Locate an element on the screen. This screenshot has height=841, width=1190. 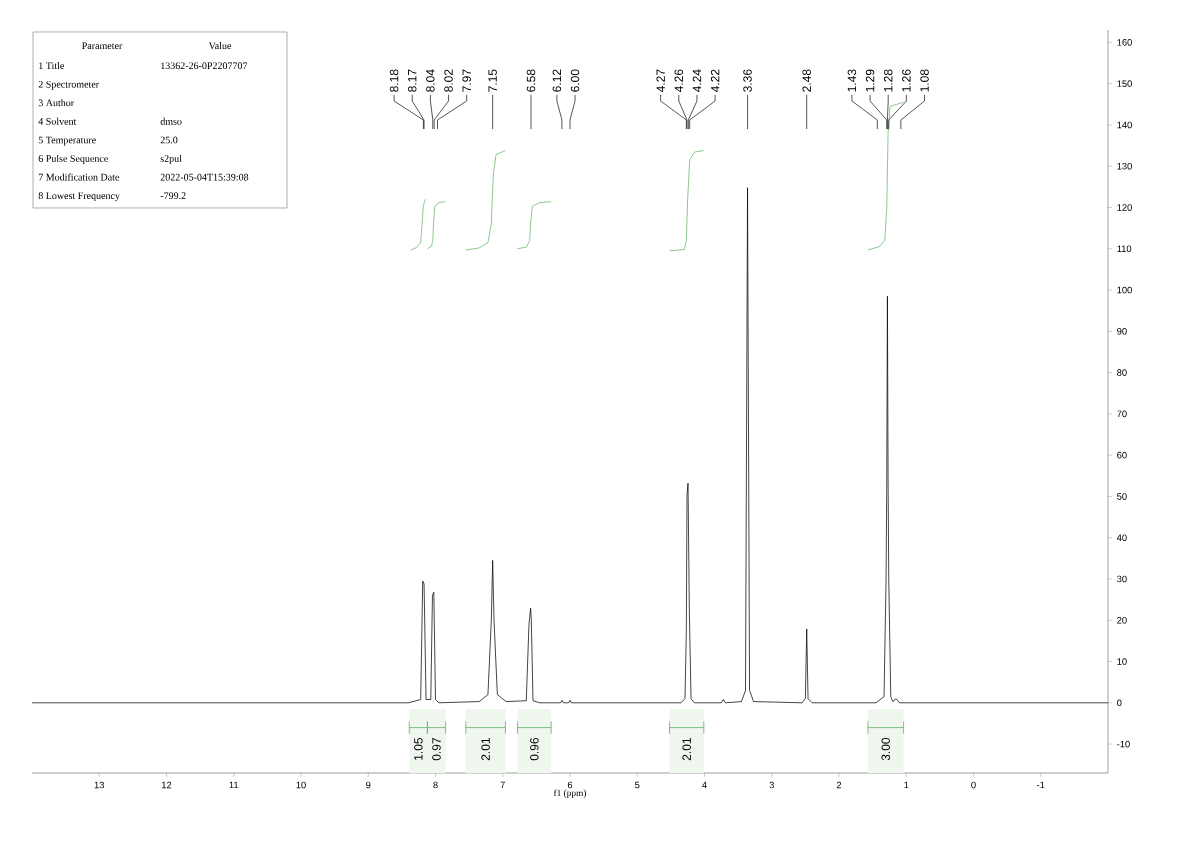
y-tick-label: 100 is located at coordinates (1124, 290).